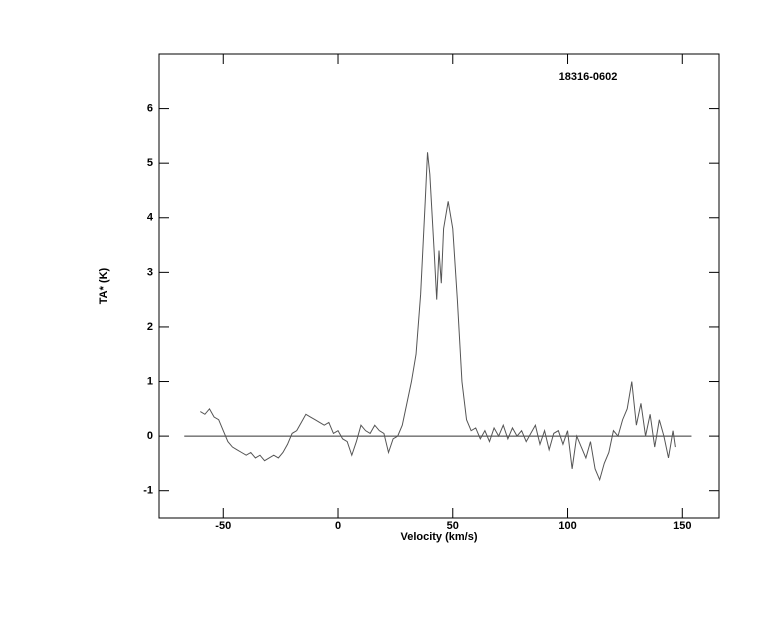 This screenshot has height=617, width=774. I want to click on y-tick-label: 3, so click(150, 272).